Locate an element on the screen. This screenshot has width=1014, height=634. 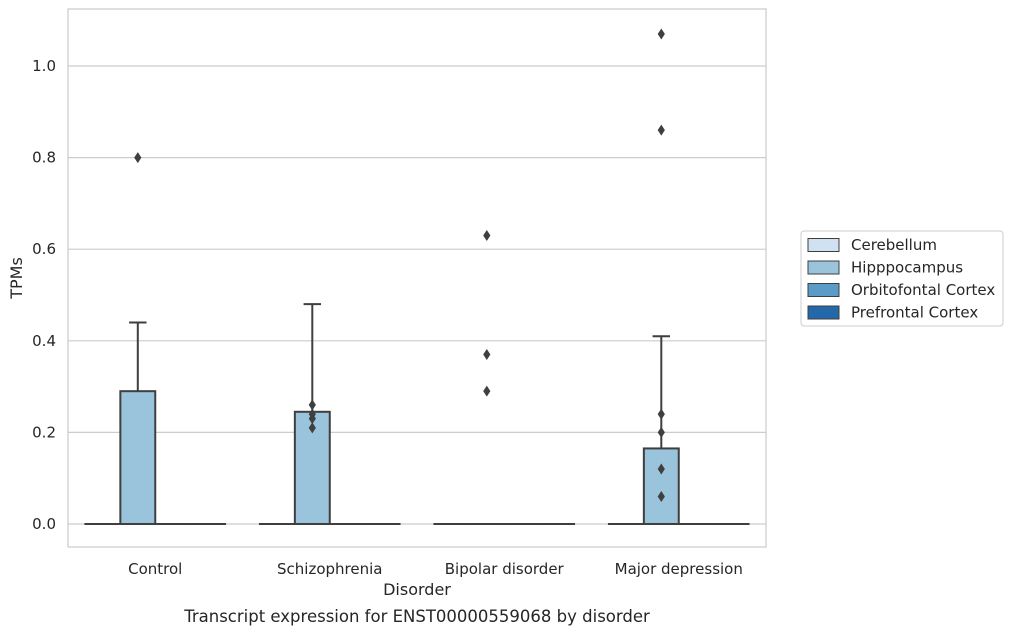
legend-swatch-hipppocampus is located at coordinates (823, 267).